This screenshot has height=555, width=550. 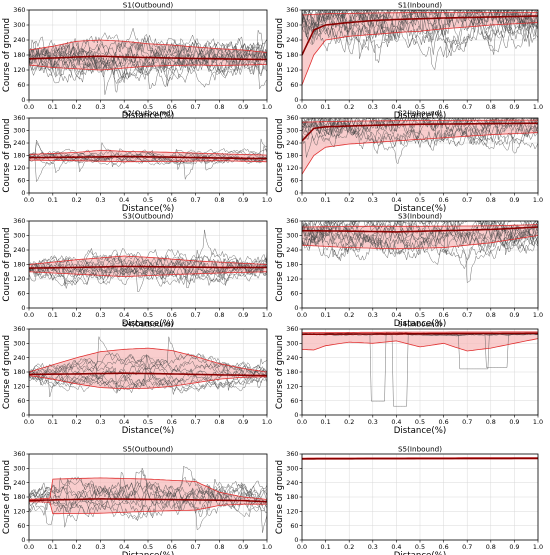 I want to click on y-tick-label: 300, so click(x=19, y=131).